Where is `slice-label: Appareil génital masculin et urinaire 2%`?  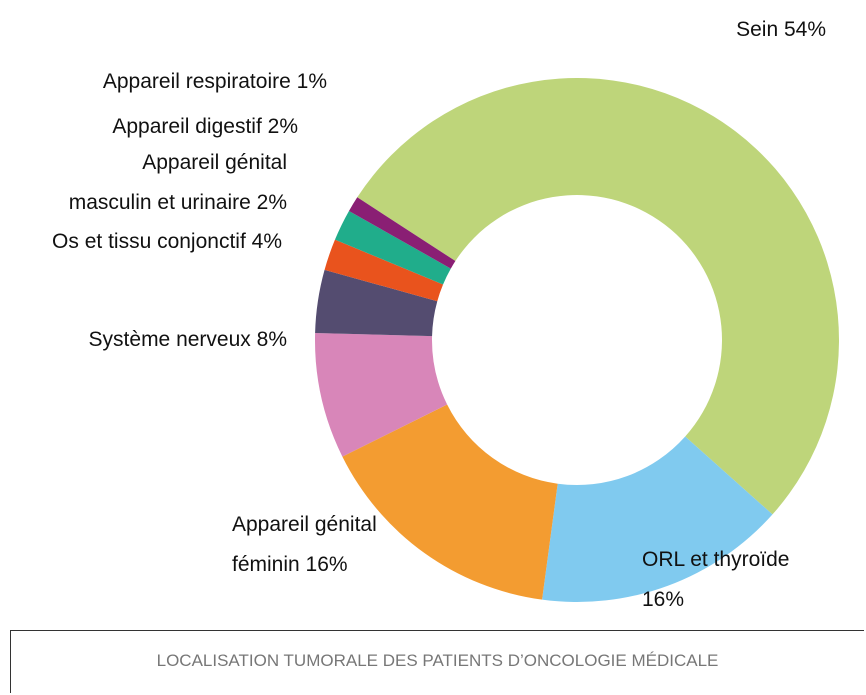
slice-label: Appareil génital masculin et urinaire 2% is located at coordinates (174, 183).